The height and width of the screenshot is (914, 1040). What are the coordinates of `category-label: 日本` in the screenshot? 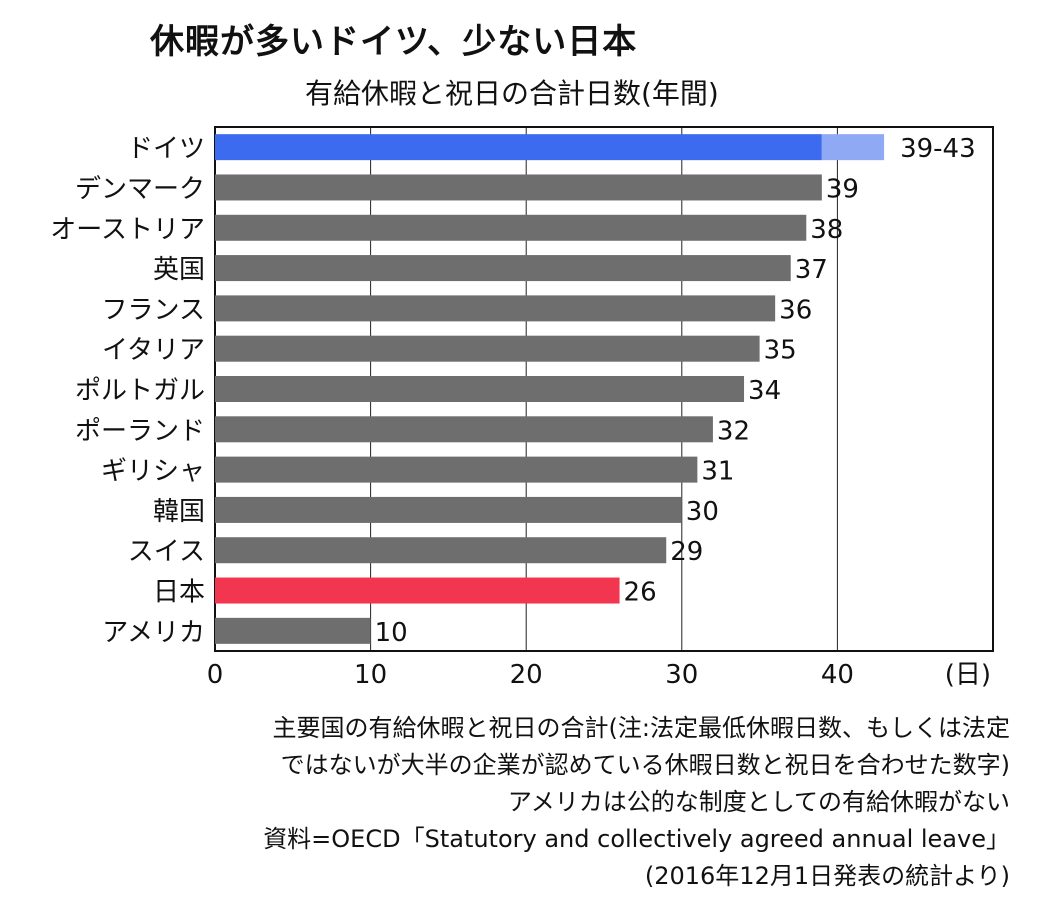 It's located at (179, 593).